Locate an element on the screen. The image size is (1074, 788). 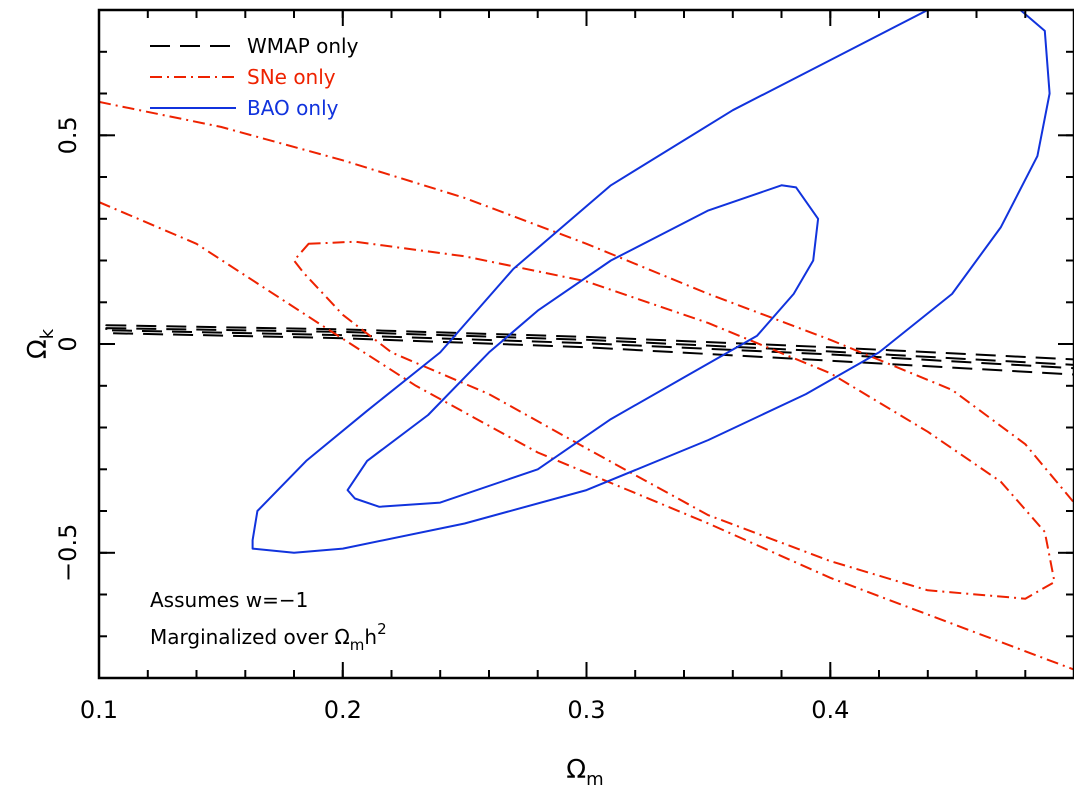
annotations: Assumes w=−1 Marginalized over Ωmh2 is located at coordinates (268, 621).